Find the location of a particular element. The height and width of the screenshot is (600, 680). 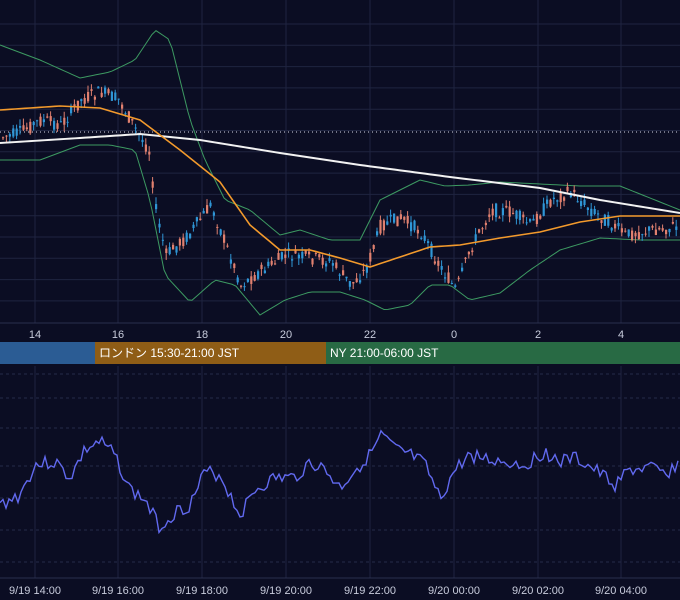

session-bar-tokyo is located at coordinates (47, 353).